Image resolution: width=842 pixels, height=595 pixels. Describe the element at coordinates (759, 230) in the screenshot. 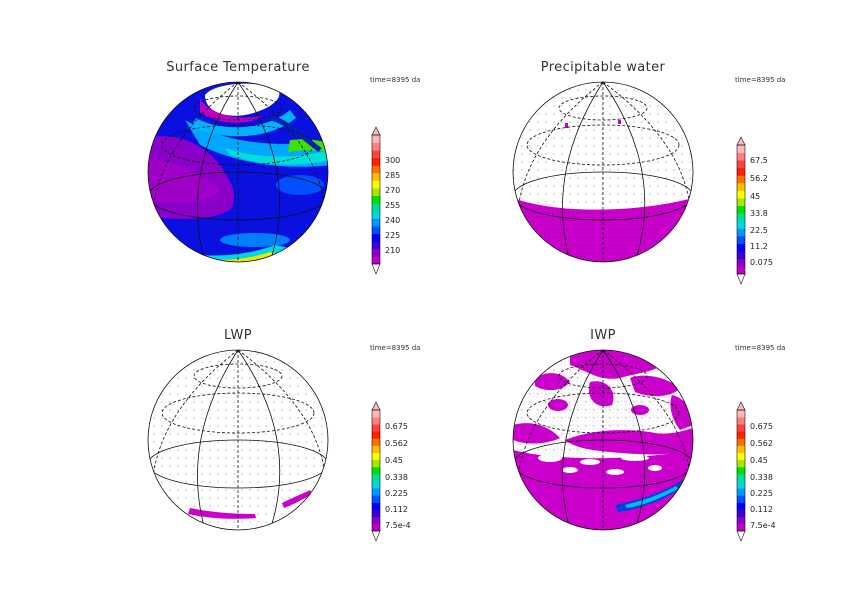

I see `tick-label: 22.5` at that location.